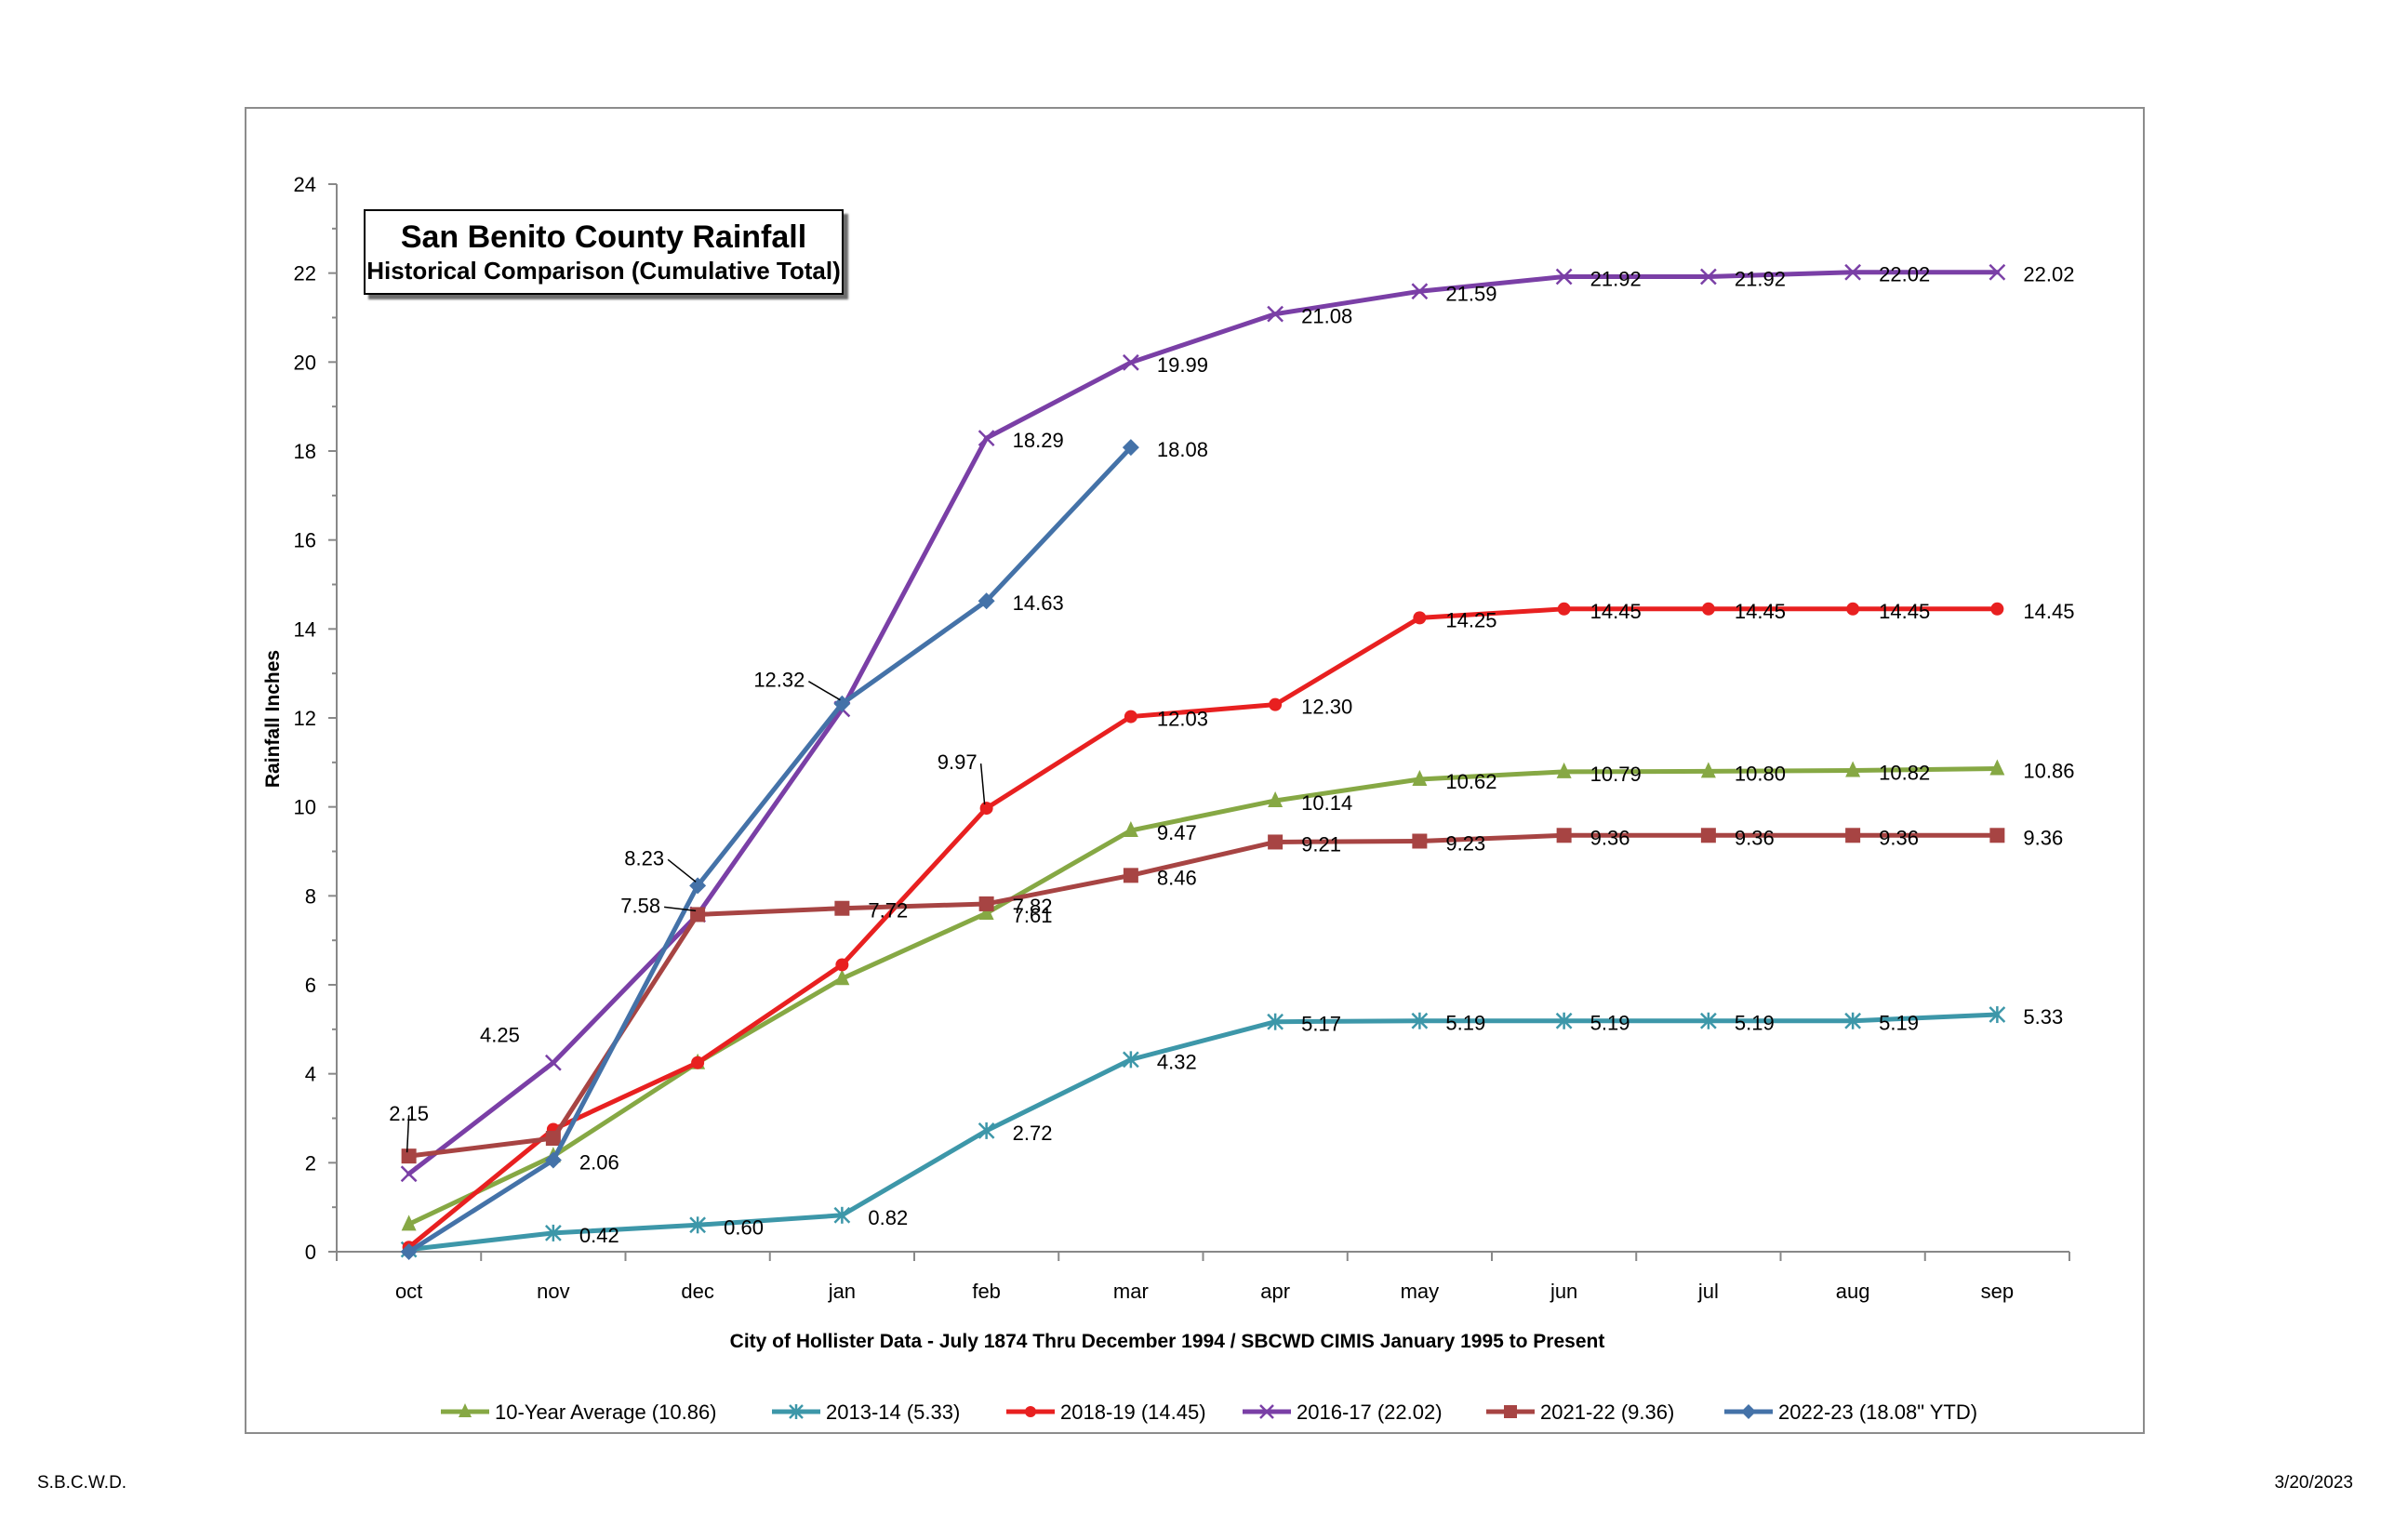  I want to click on x-tick-label: jun, so click(1563, 1291).